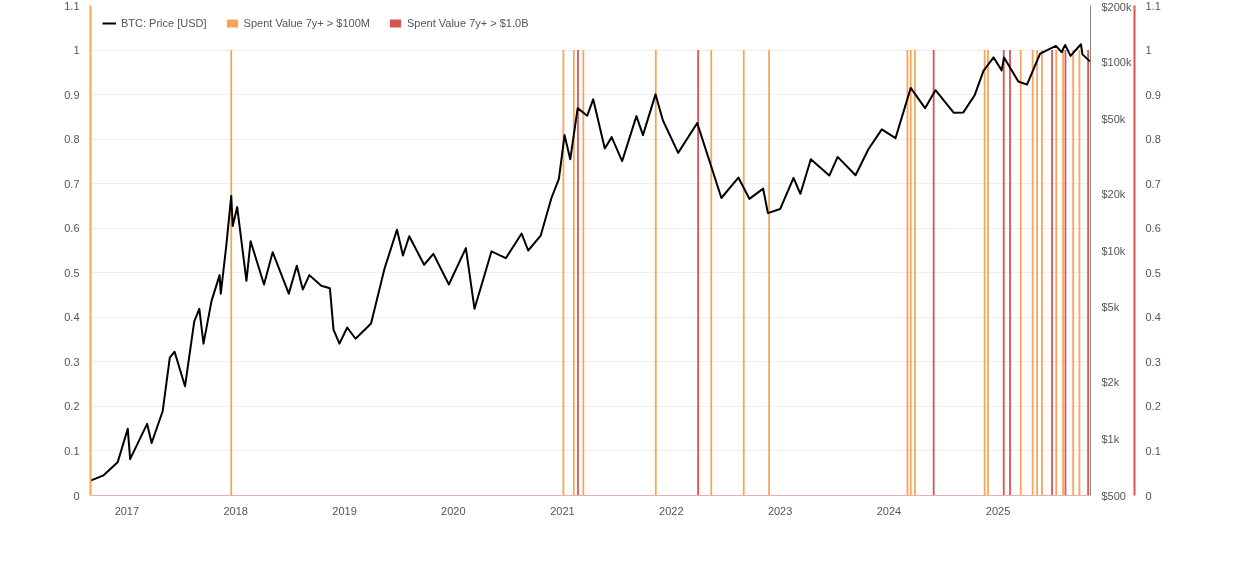 The height and width of the screenshot is (577, 1241). Describe the element at coordinates (671, 510) in the screenshot. I see `x-tick-label: 2022` at that location.